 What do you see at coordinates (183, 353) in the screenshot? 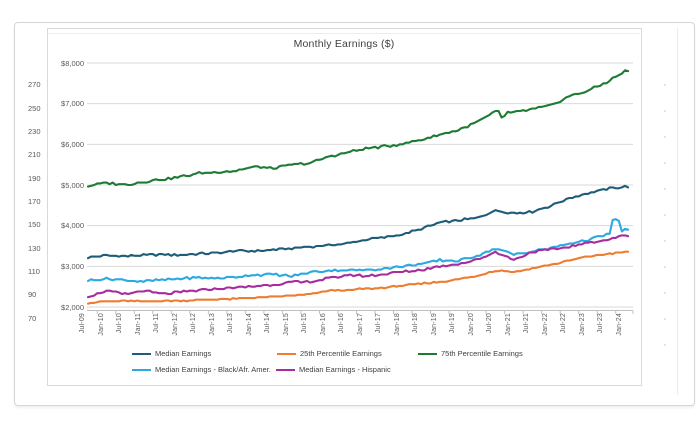
I see `legend-label: Median Earnings` at bounding box center [183, 353].